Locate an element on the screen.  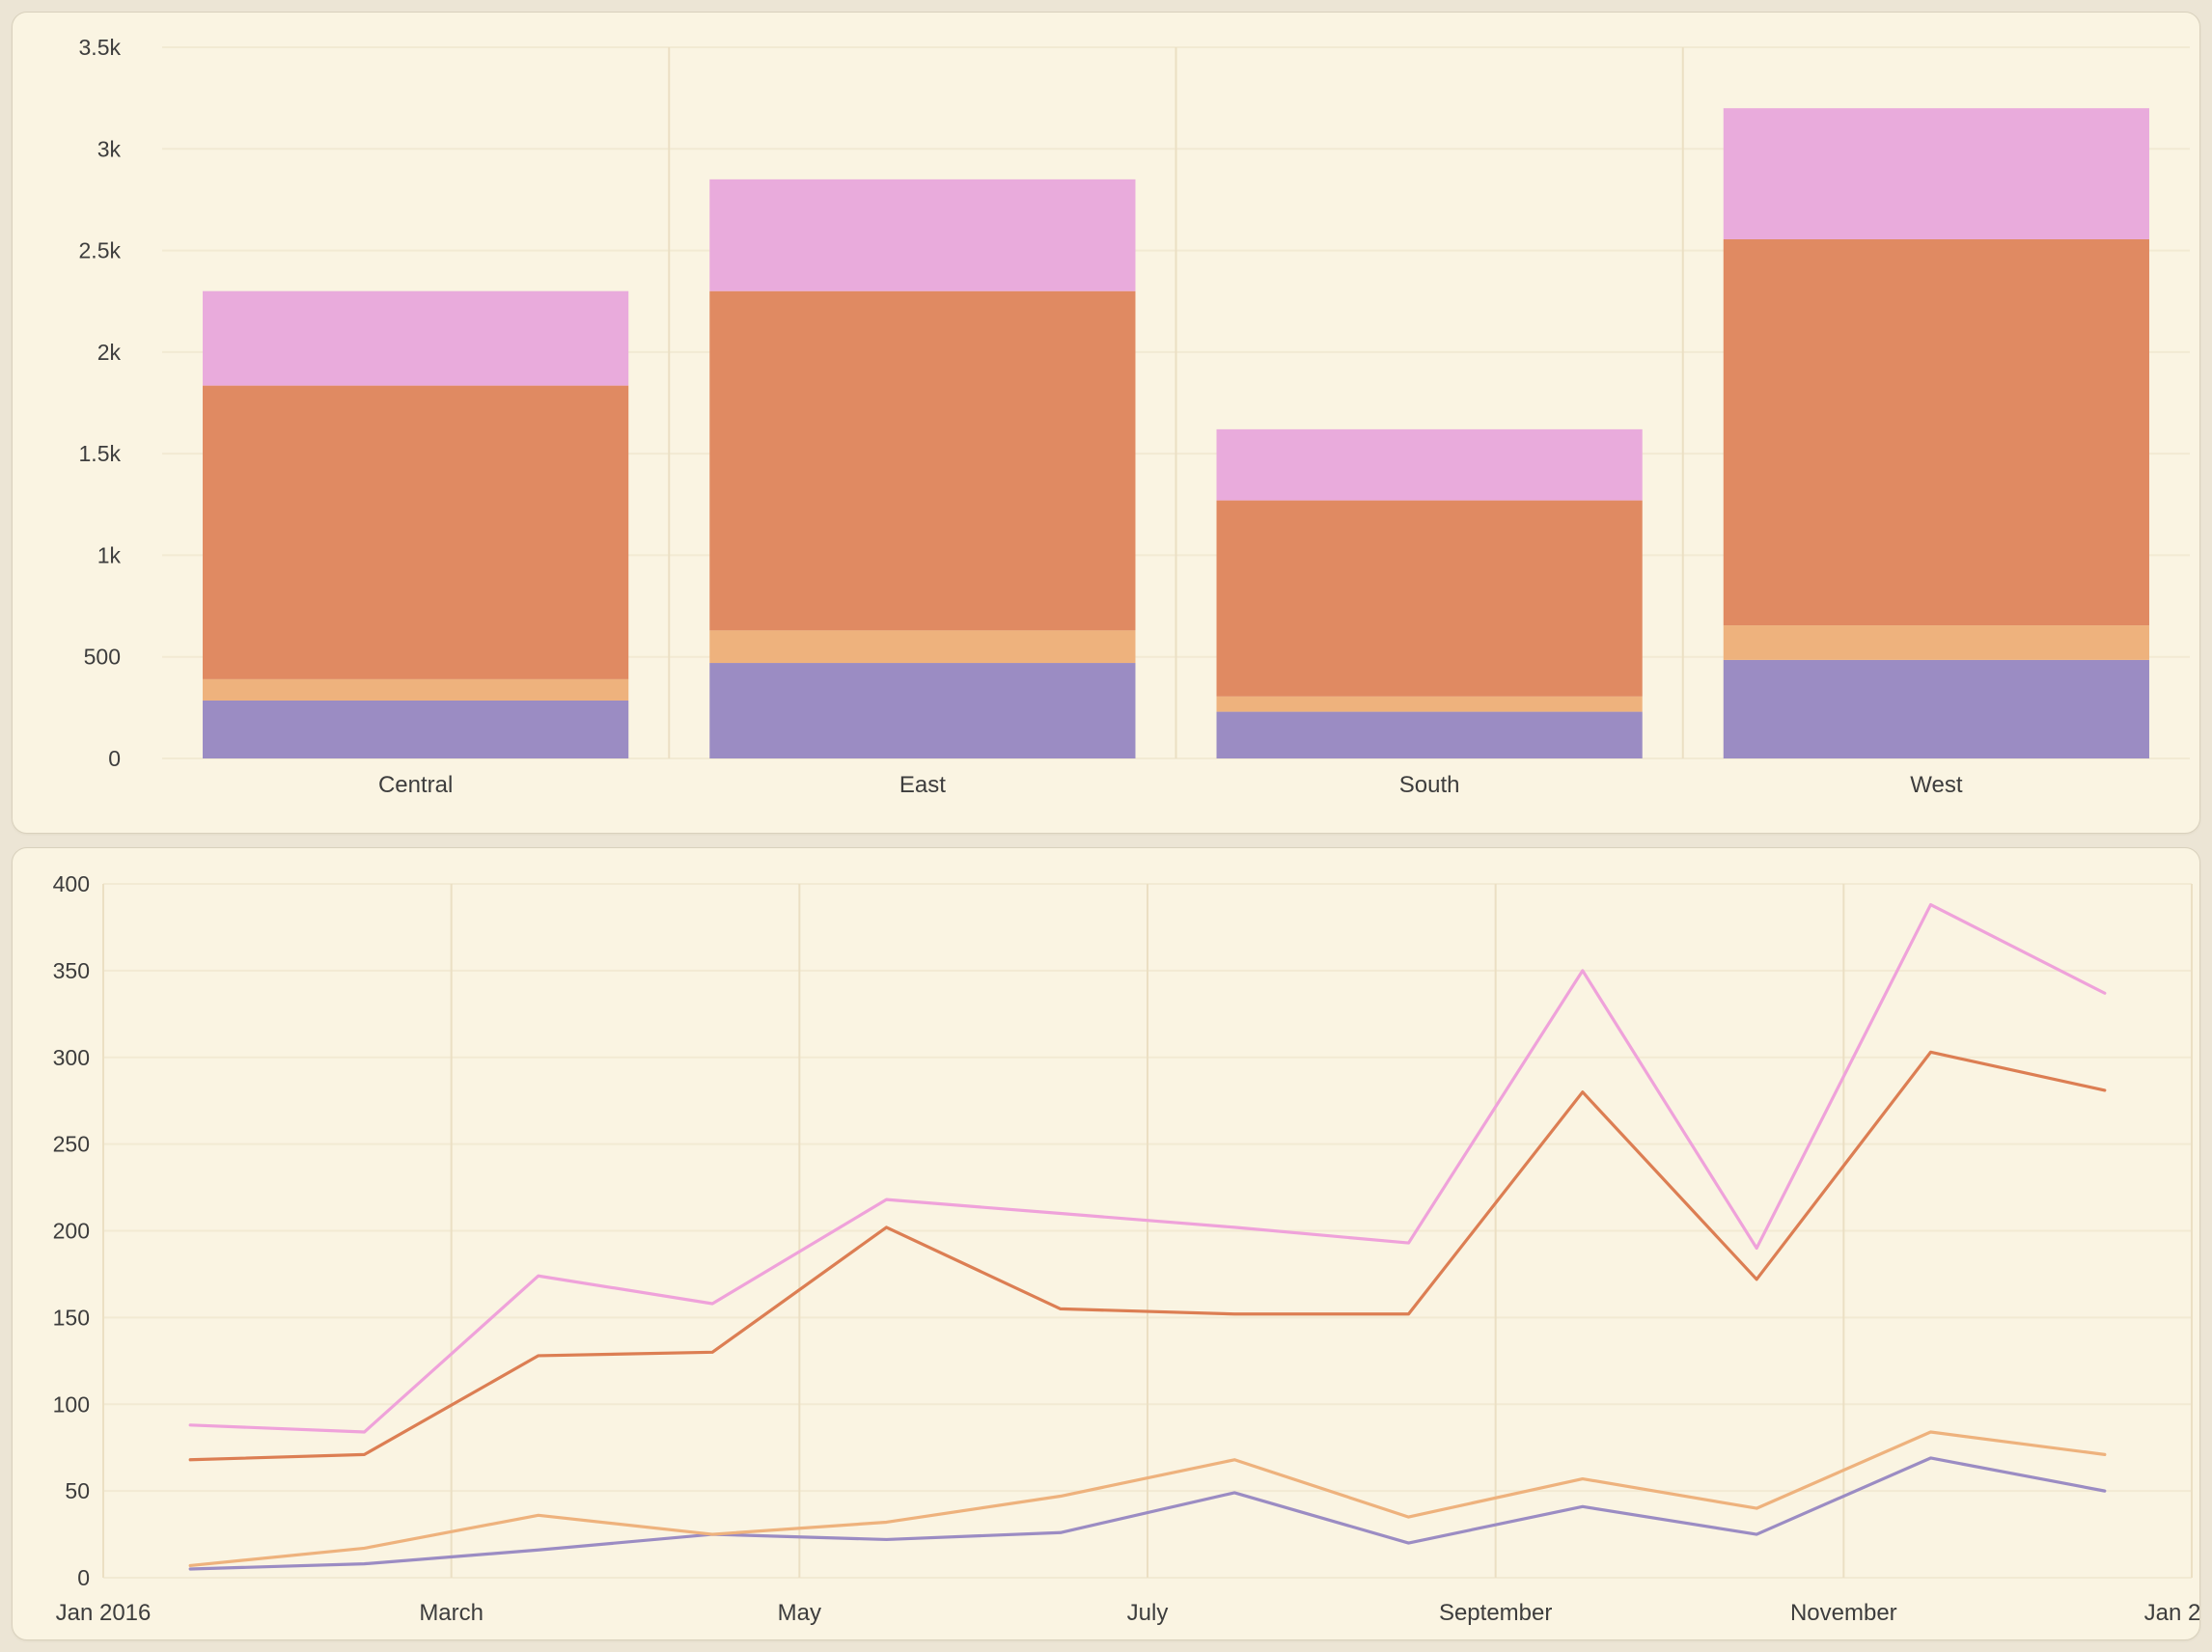
bar-segment-tan-central is located at coordinates (416, 689).